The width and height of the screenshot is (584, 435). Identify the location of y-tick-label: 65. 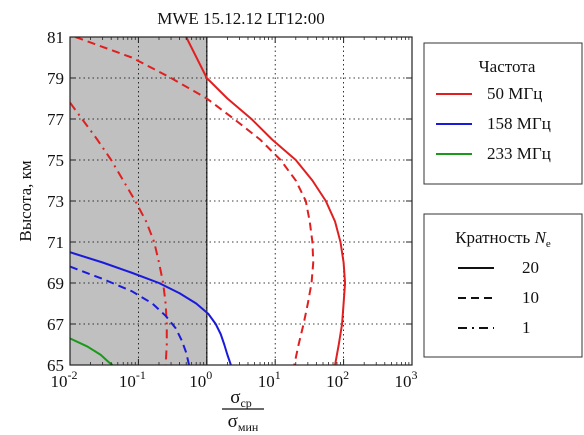
(55, 365).